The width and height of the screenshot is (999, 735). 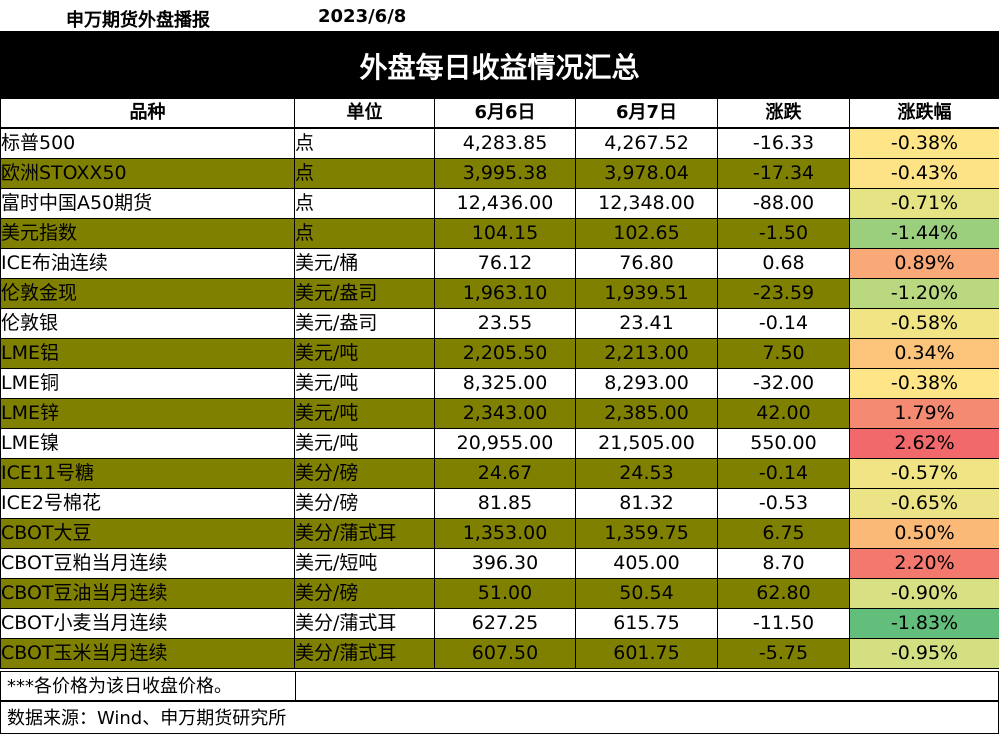 I want to click on footer-source-row: 数据来源：Wind、申万期货研究所, so click(x=499, y=717).